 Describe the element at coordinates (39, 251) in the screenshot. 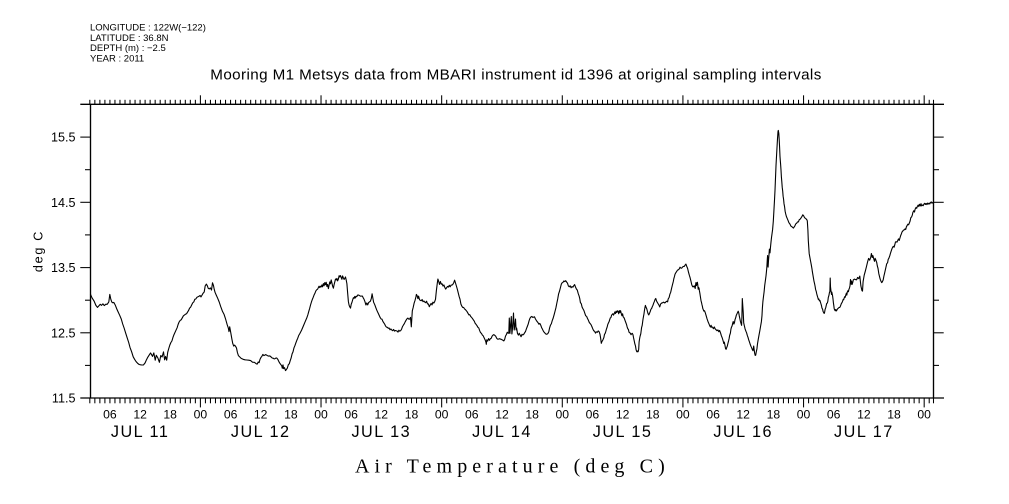

I see `svg-text: deg C` at that location.